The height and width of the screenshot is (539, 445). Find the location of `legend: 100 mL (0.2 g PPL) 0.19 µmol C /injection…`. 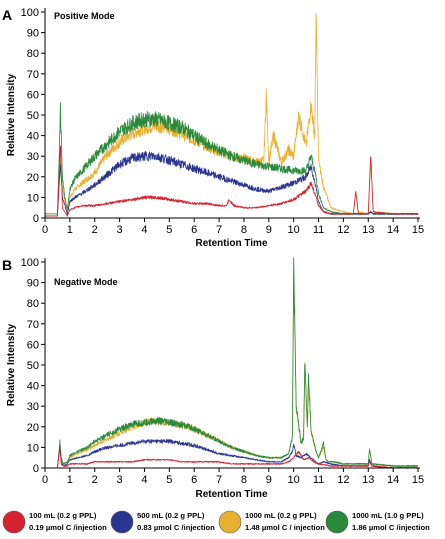

legend: 100 mL (0.2 g PPL) 0.19 µmol C /injection… is located at coordinates (216, 522).